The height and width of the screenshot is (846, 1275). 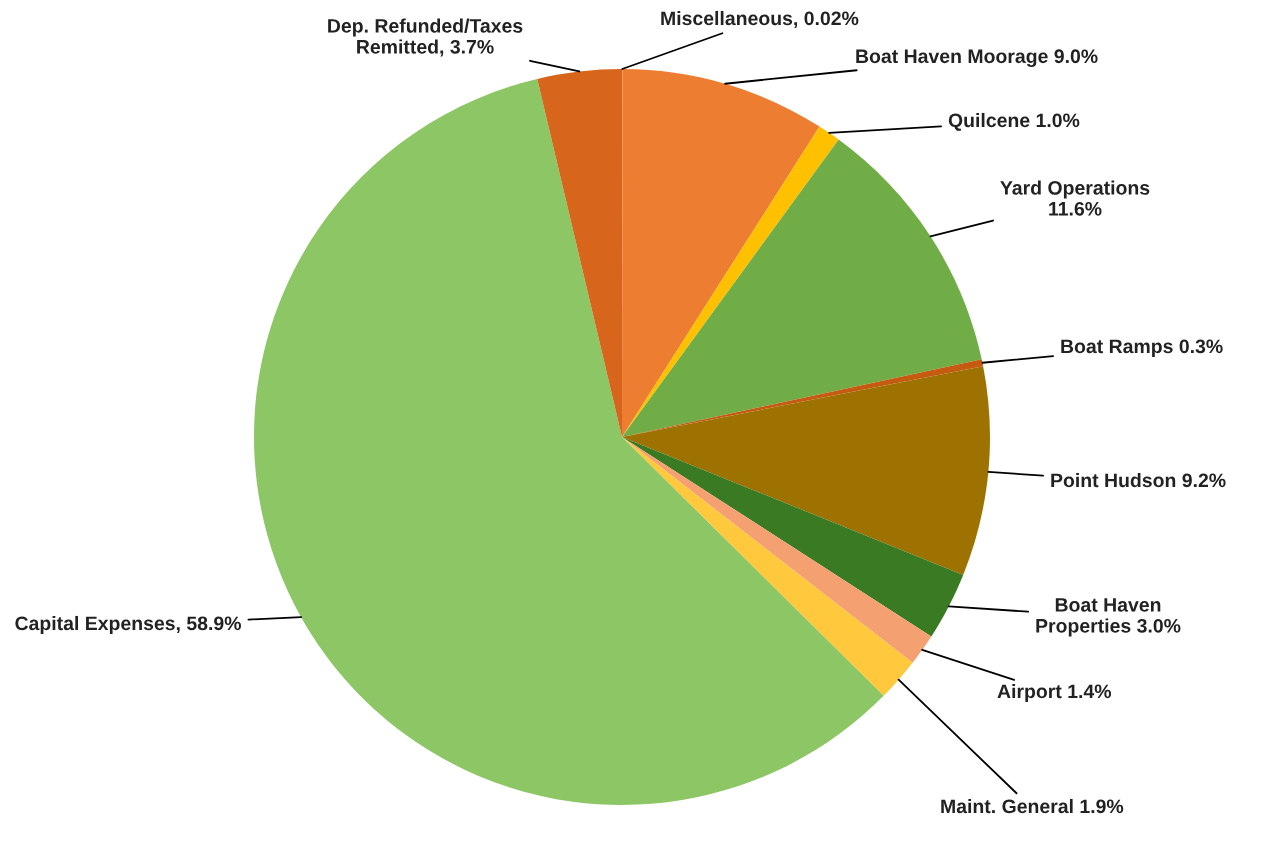 I want to click on slice-label: Miscellaneous, 0.02%, so click(x=760, y=19).